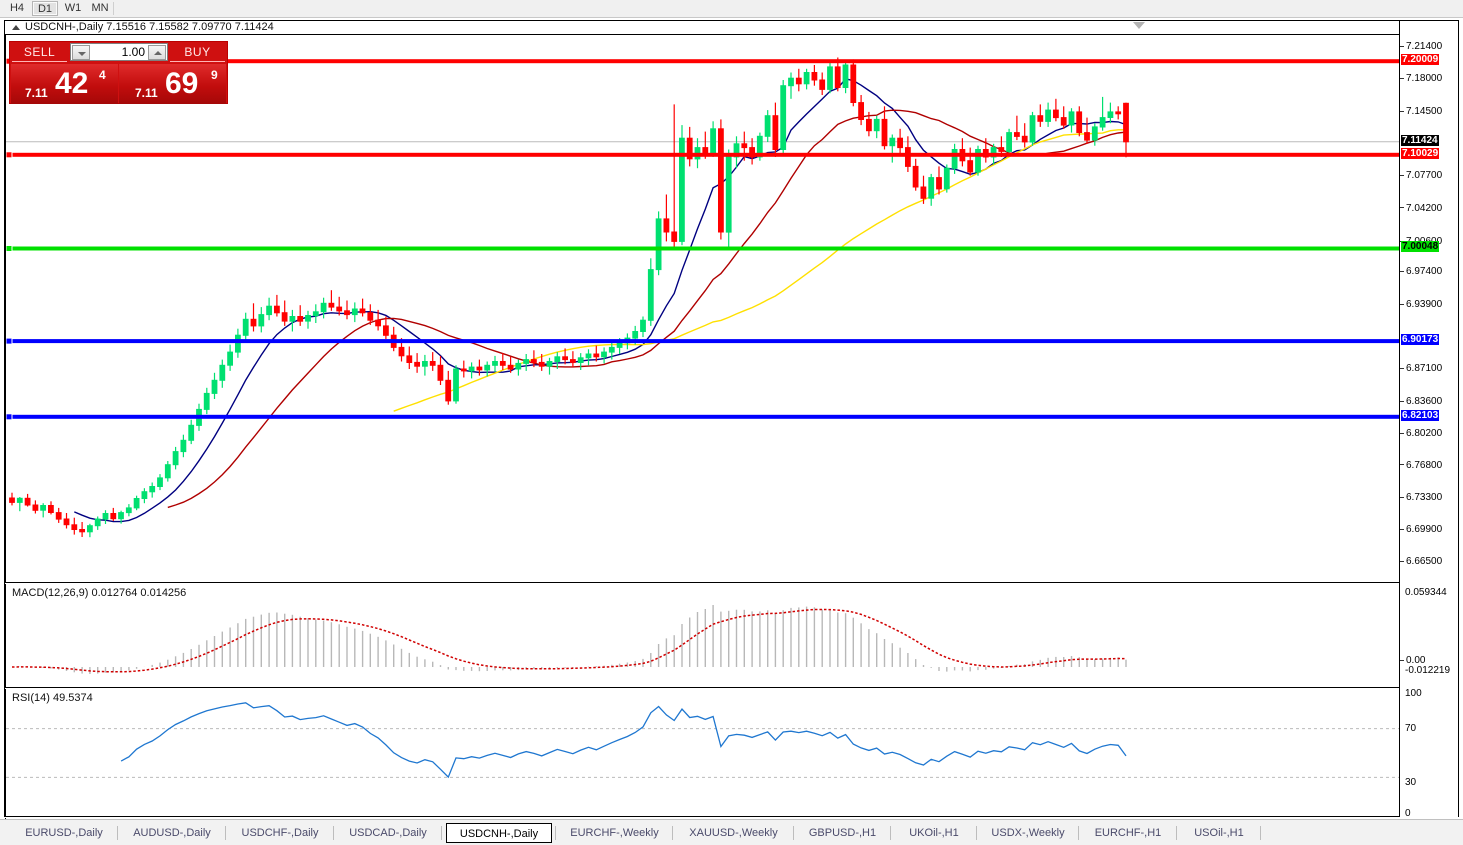 The width and height of the screenshot is (1463, 845). Describe the element at coordinates (1421, 46) in the screenshot. I see `price-tick-label: 7.21400` at that location.